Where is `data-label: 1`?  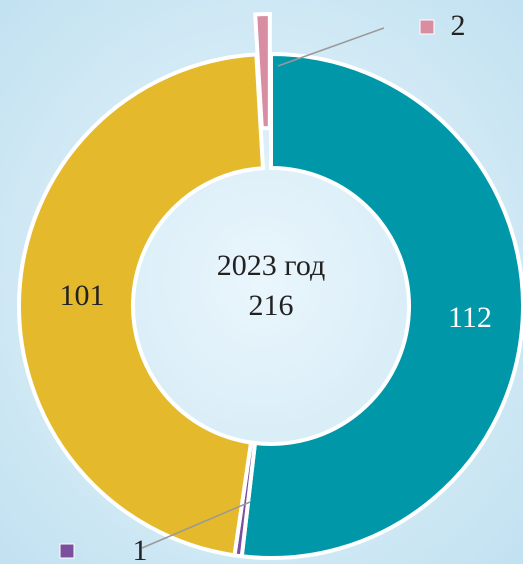
data-label: 1 is located at coordinates (140, 549).